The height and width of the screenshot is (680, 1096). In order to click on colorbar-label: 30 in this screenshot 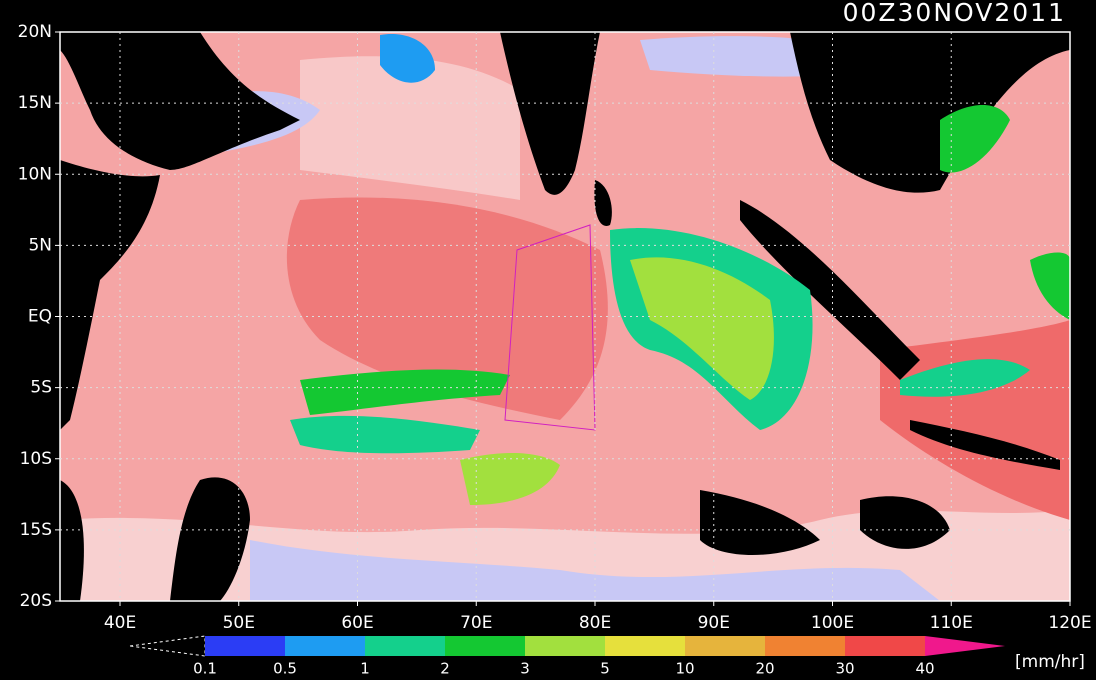, I will do `click(844, 669)`.